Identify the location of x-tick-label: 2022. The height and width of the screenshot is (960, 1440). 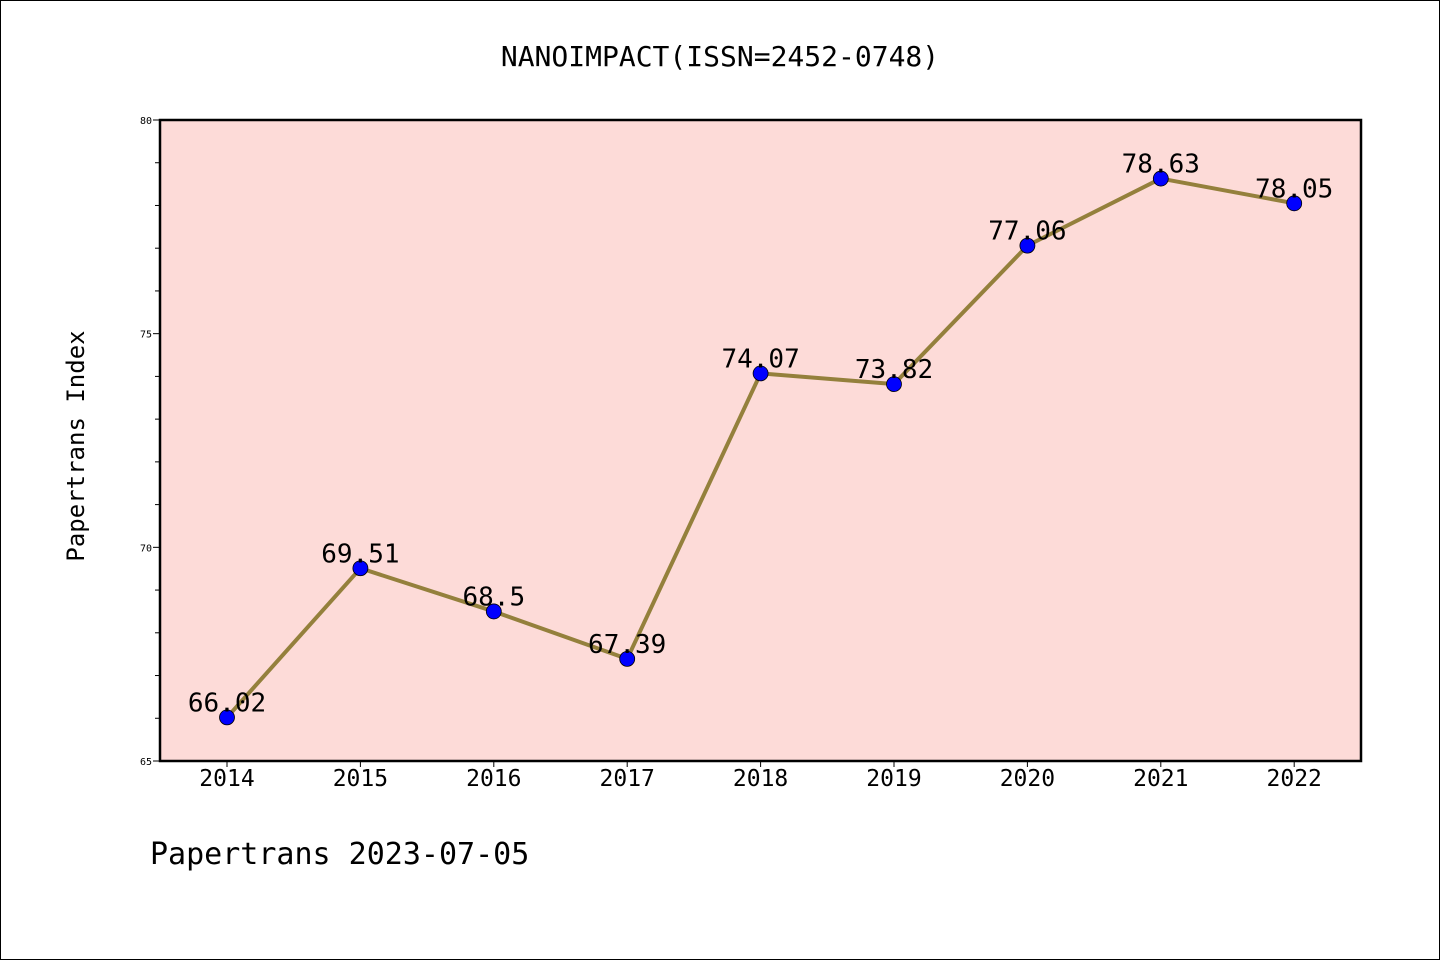
(1294, 779).